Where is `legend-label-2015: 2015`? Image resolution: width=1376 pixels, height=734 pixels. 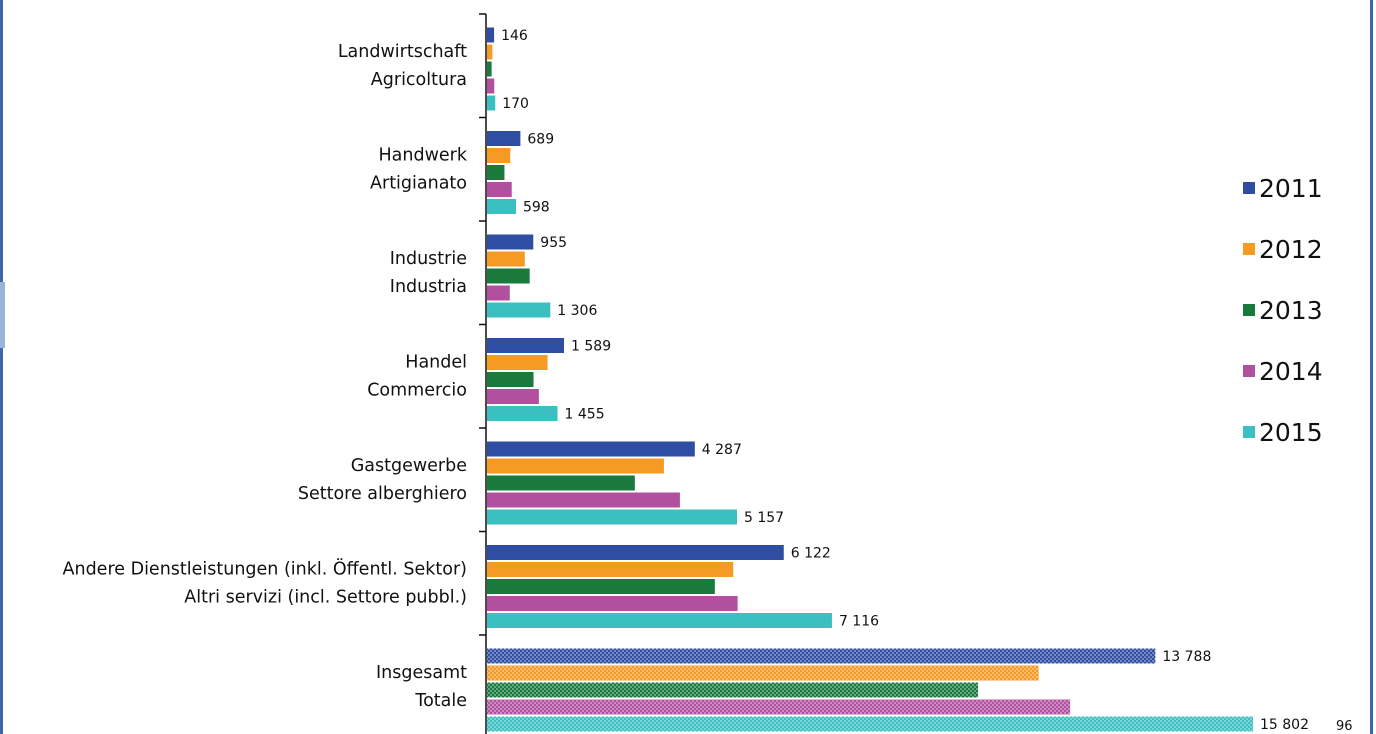
legend-label-2015: 2015 is located at coordinates (1291, 432).